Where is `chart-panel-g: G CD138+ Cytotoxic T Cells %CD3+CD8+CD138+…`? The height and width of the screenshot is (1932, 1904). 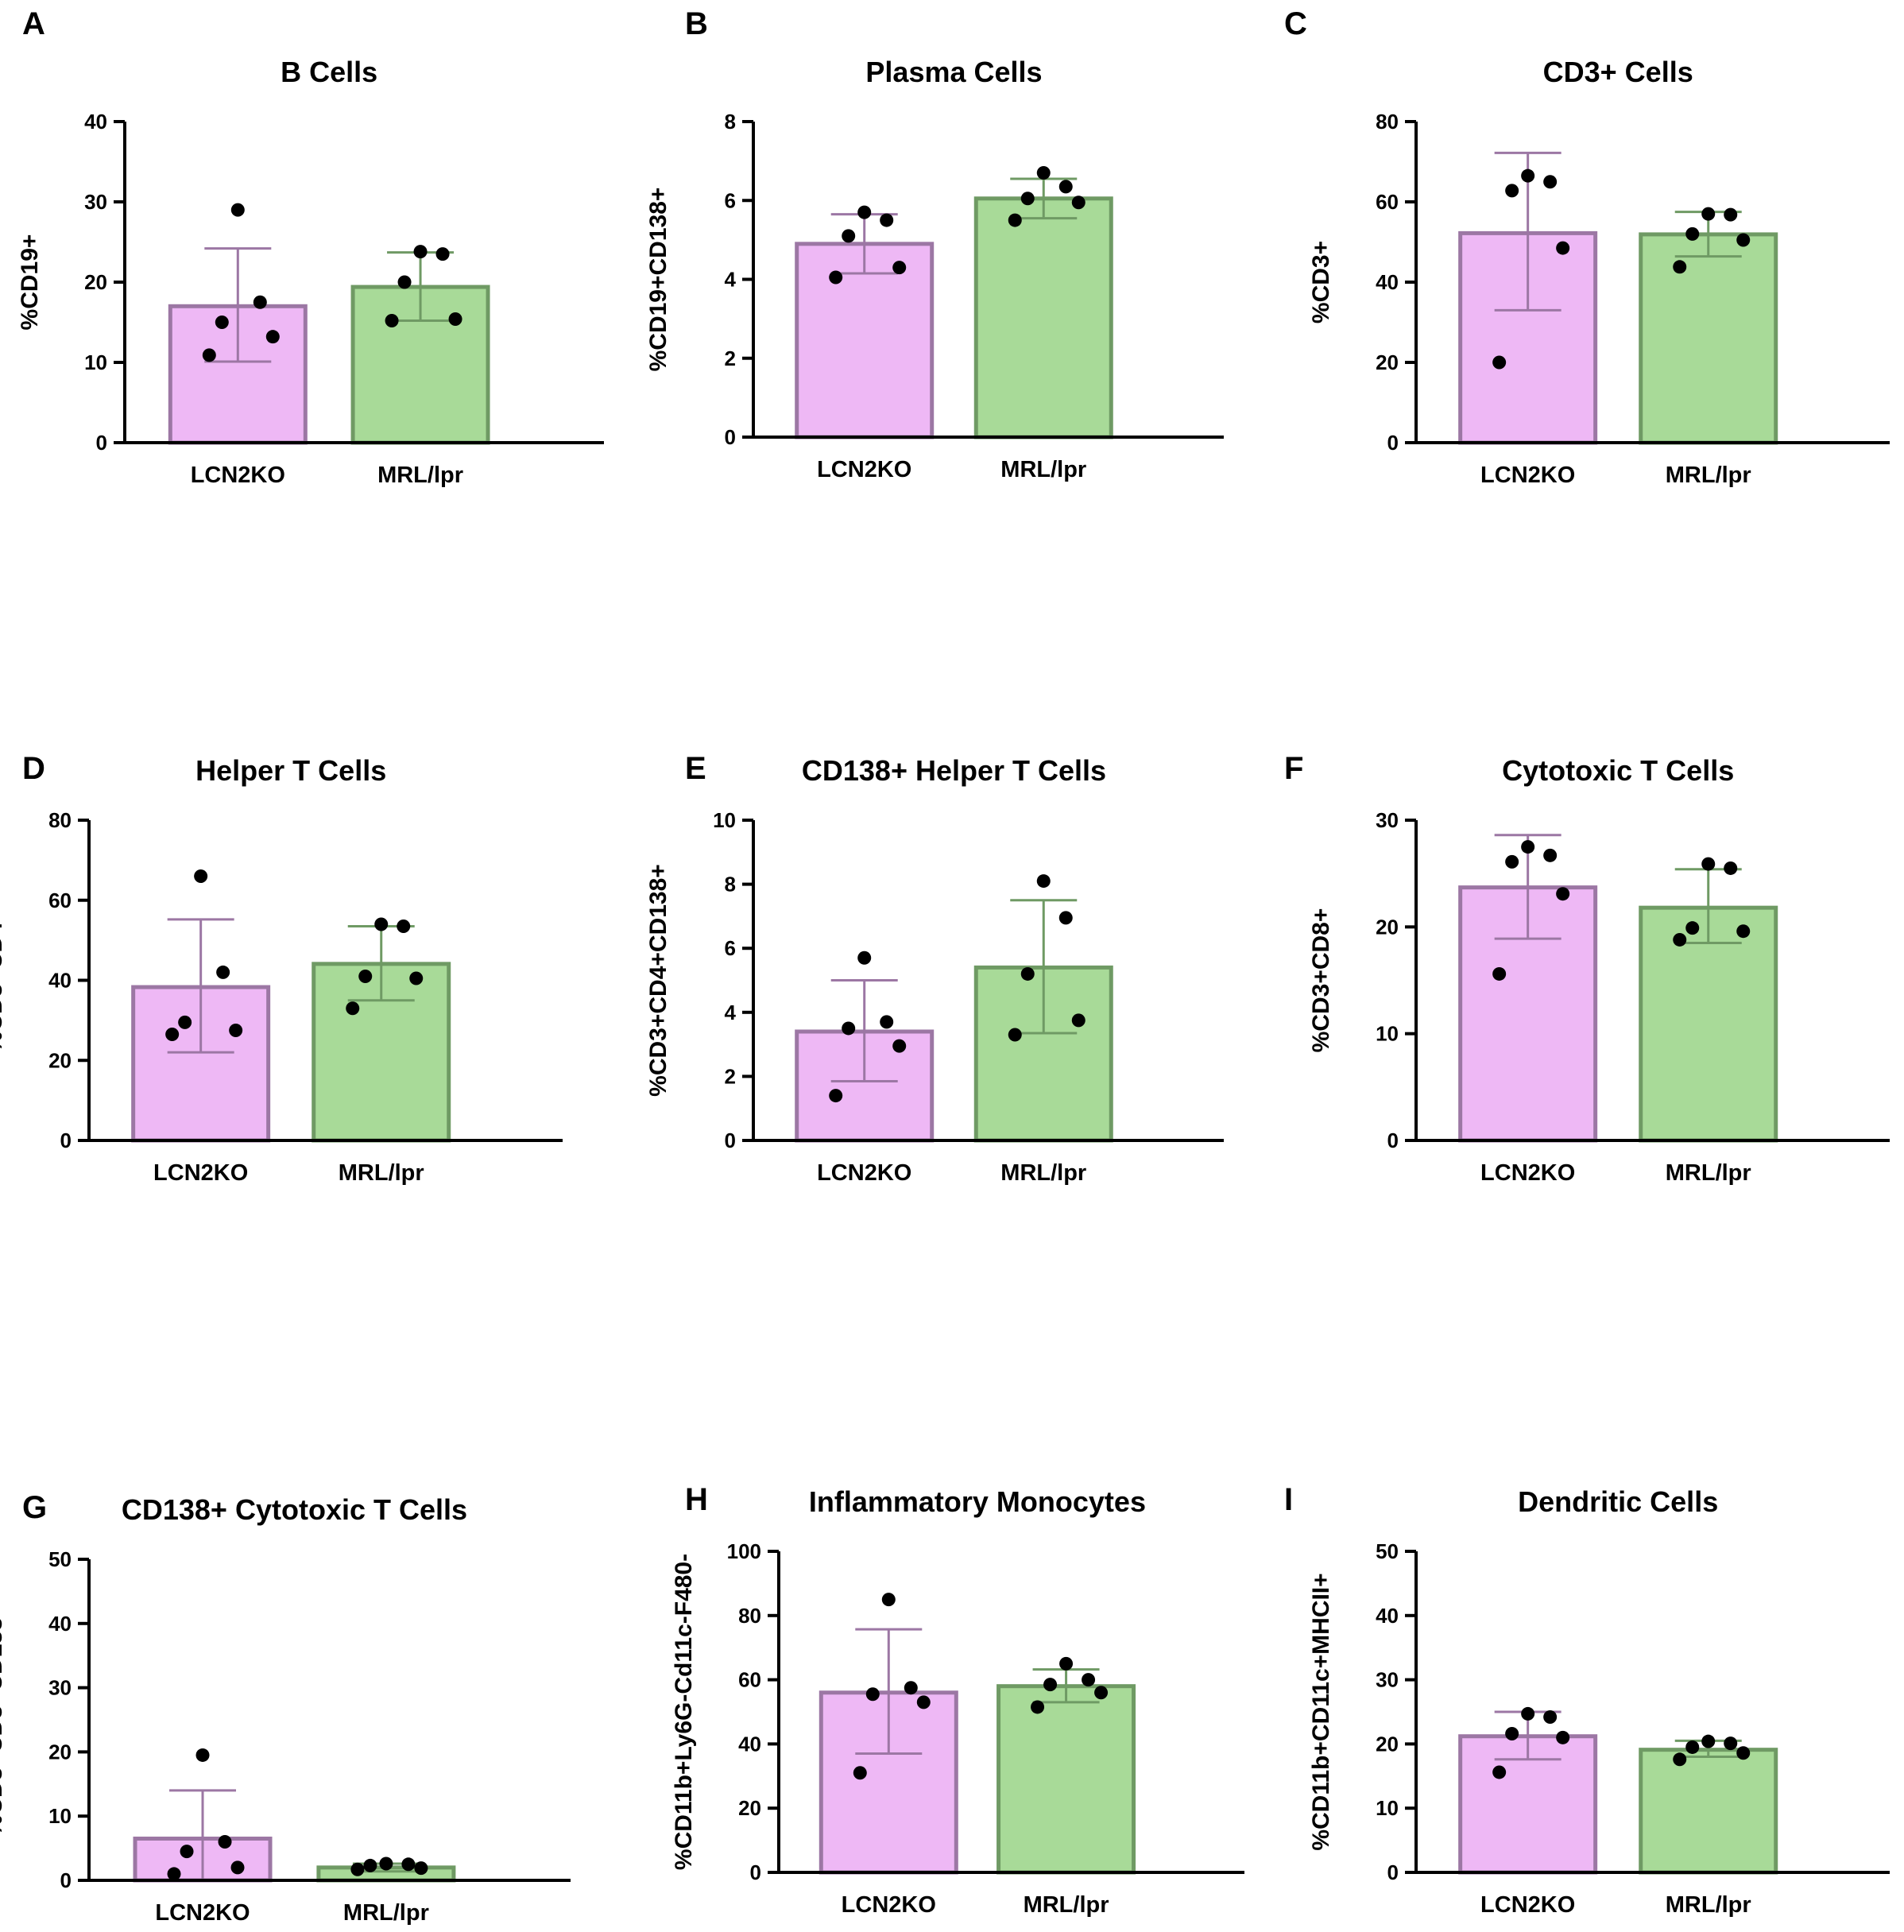 chart-panel-g: G CD138+ Cytotoxic T Cells %CD3+CD8+CD138+… is located at coordinates (285, 1708).